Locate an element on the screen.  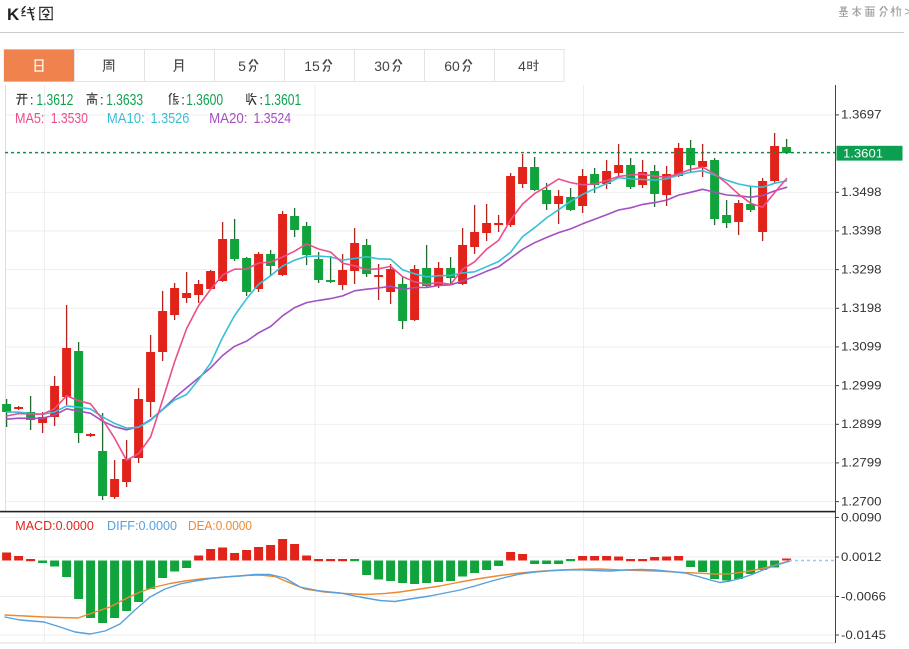
svg-text: MA10: is located at coordinates (126, 118).